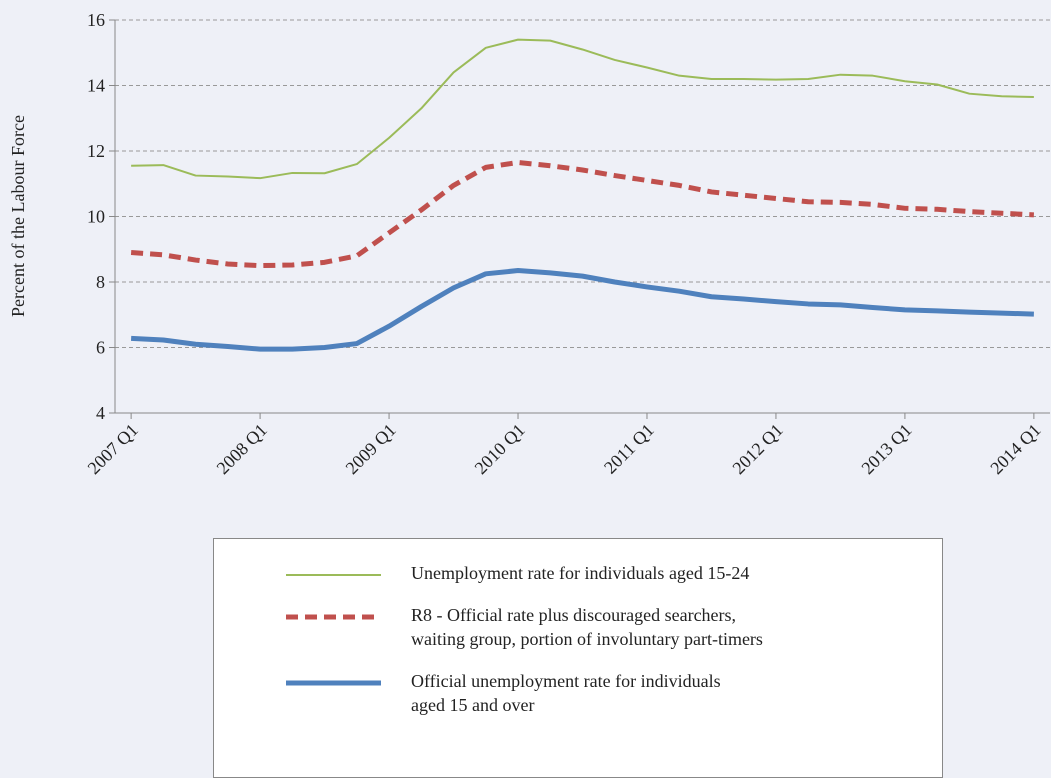  I want to click on x-tick-label: 2011 Q1, so click(629, 449).